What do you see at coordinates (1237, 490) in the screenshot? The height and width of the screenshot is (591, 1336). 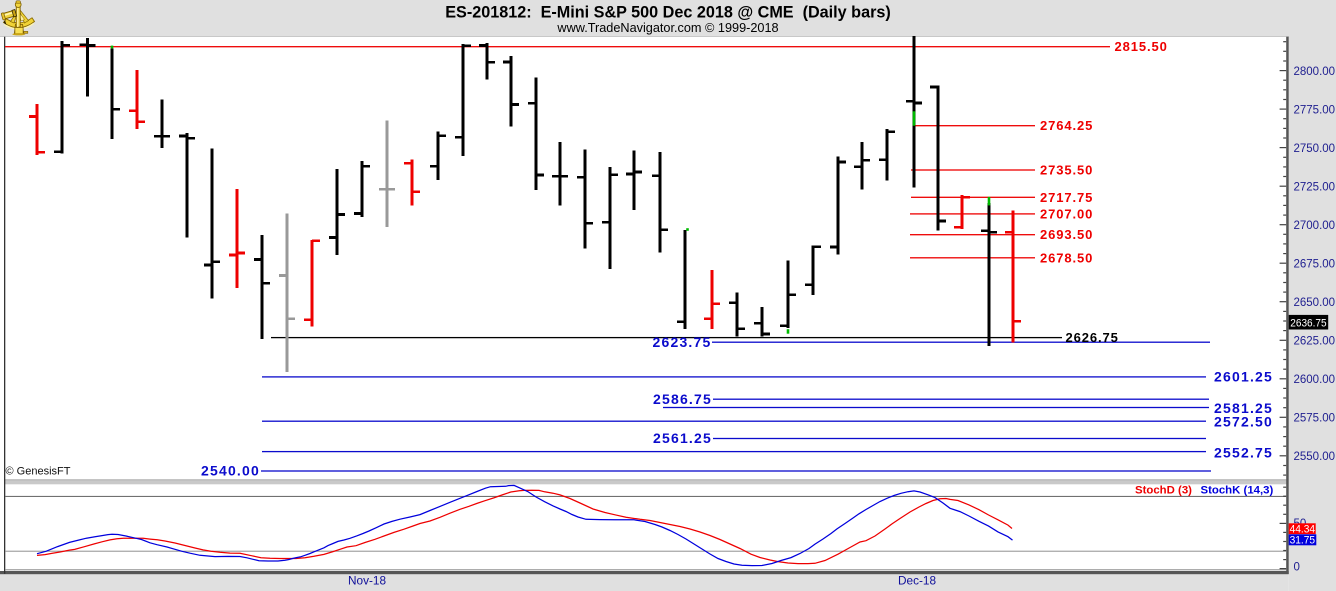 I see `svg-text: StochK (14,3)` at bounding box center [1237, 490].